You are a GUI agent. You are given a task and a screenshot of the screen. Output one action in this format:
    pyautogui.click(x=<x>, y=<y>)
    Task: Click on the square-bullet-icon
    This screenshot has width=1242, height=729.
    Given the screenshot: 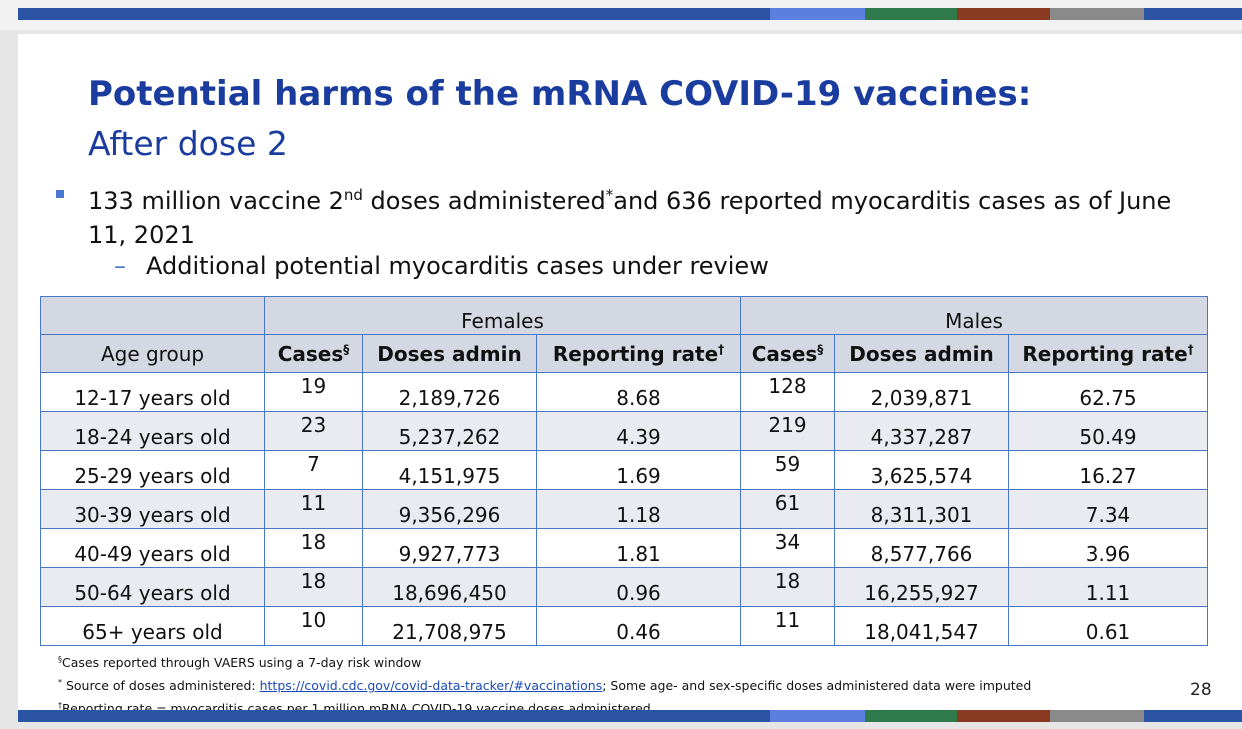 What is the action you would take?
    pyautogui.click(x=60, y=194)
    